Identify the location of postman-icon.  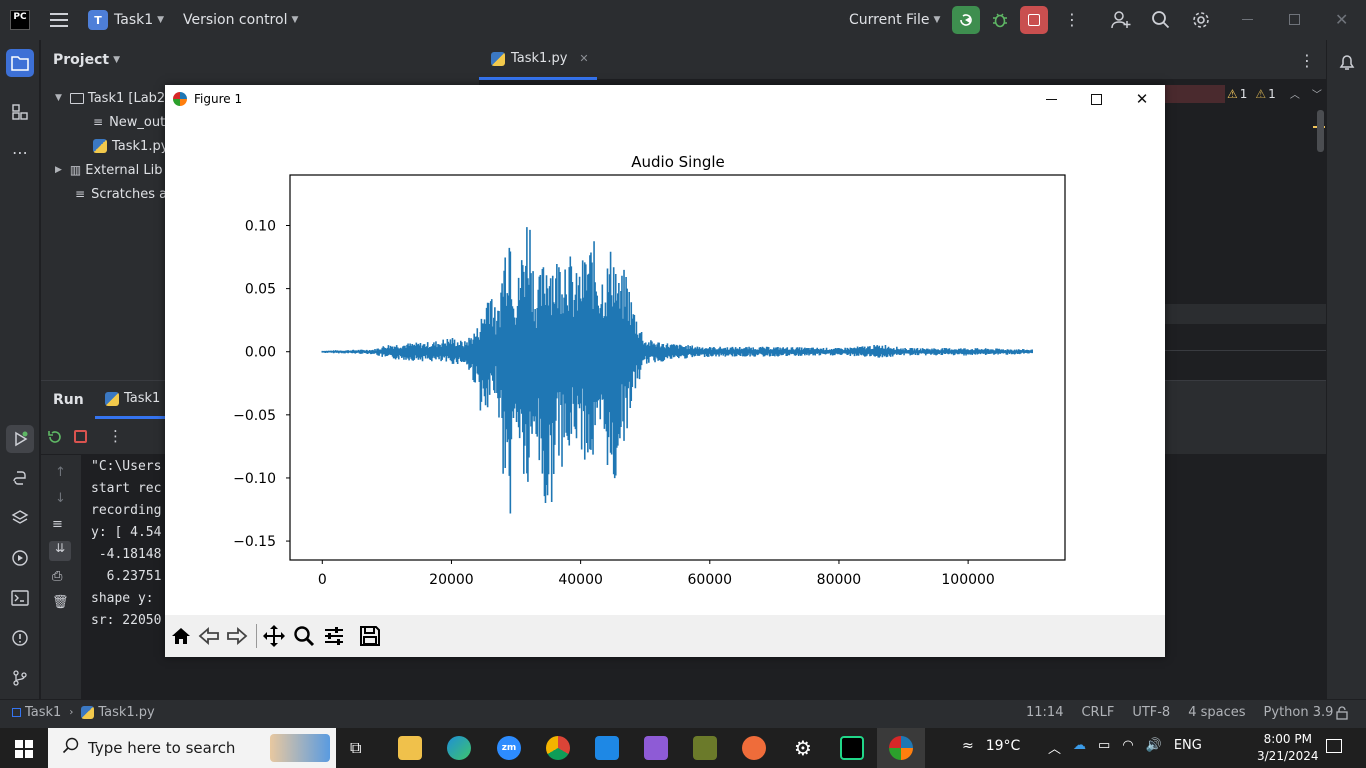
(754, 748).